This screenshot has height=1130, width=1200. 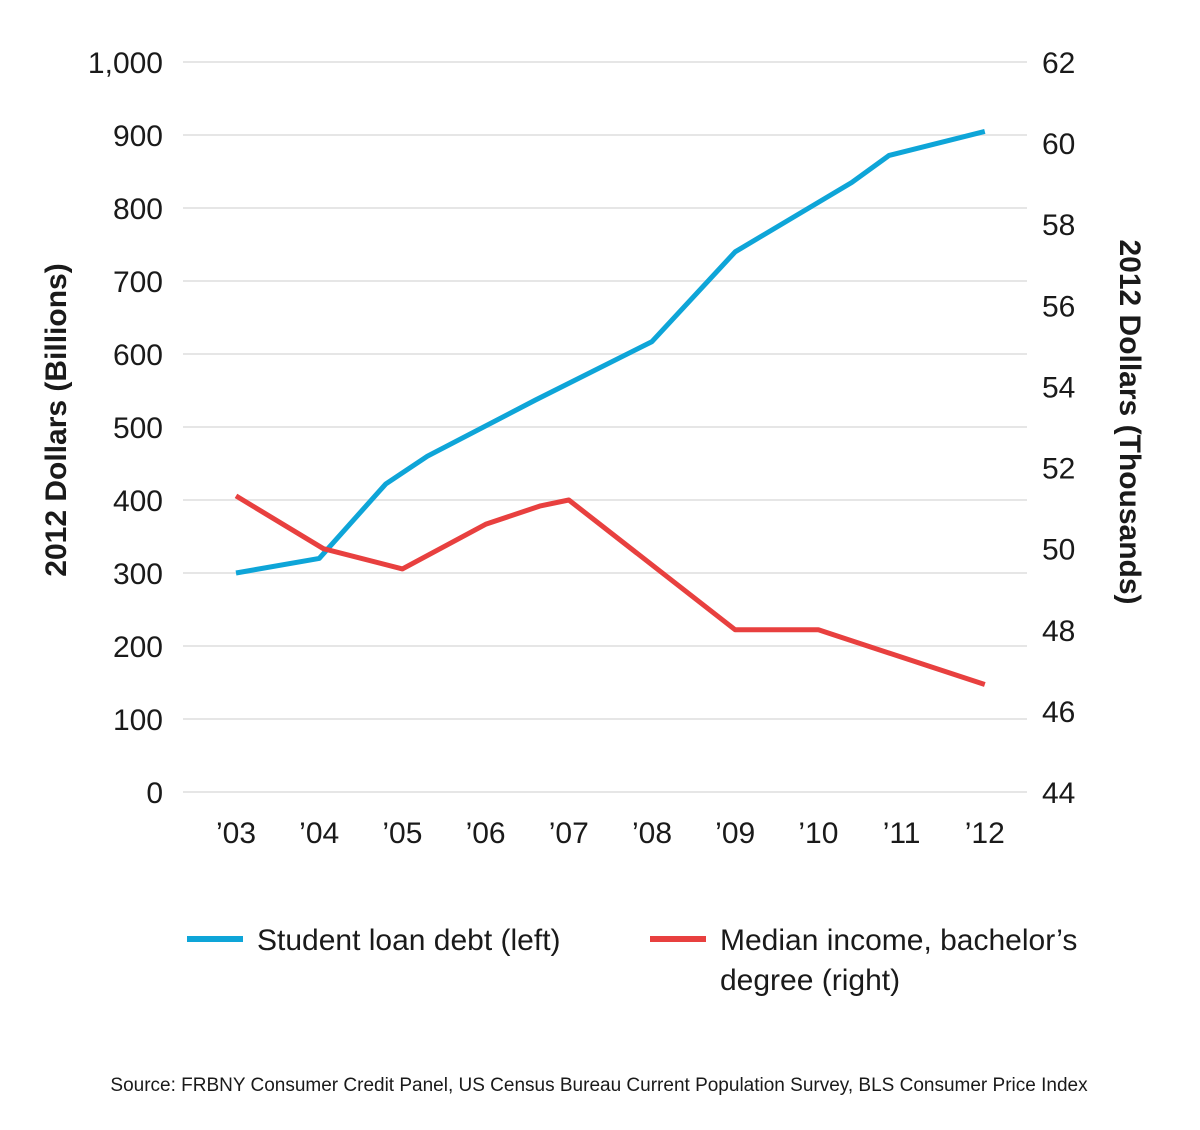 I want to click on right-tick-label: 52, so click(x=1058, y=469).